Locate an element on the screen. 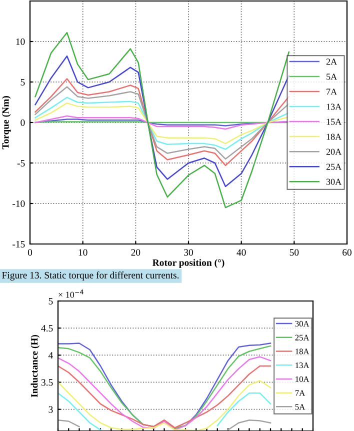 This screenshot has width=354, height=431. x-axis-title: Rotor position (°) is located at coordinates (188, 263).